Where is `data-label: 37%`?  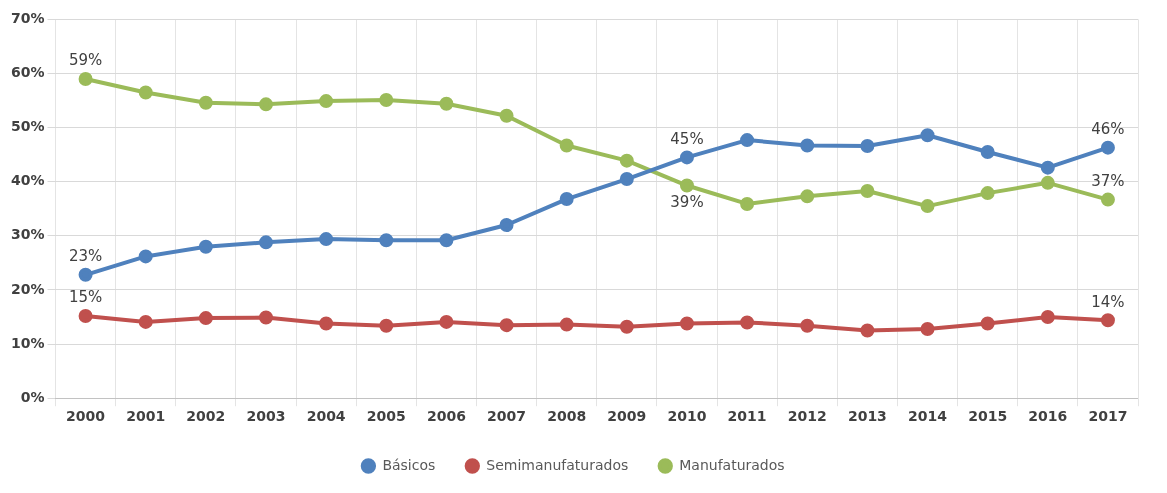
data-label: 37% is located at coordinates (1108, 180).